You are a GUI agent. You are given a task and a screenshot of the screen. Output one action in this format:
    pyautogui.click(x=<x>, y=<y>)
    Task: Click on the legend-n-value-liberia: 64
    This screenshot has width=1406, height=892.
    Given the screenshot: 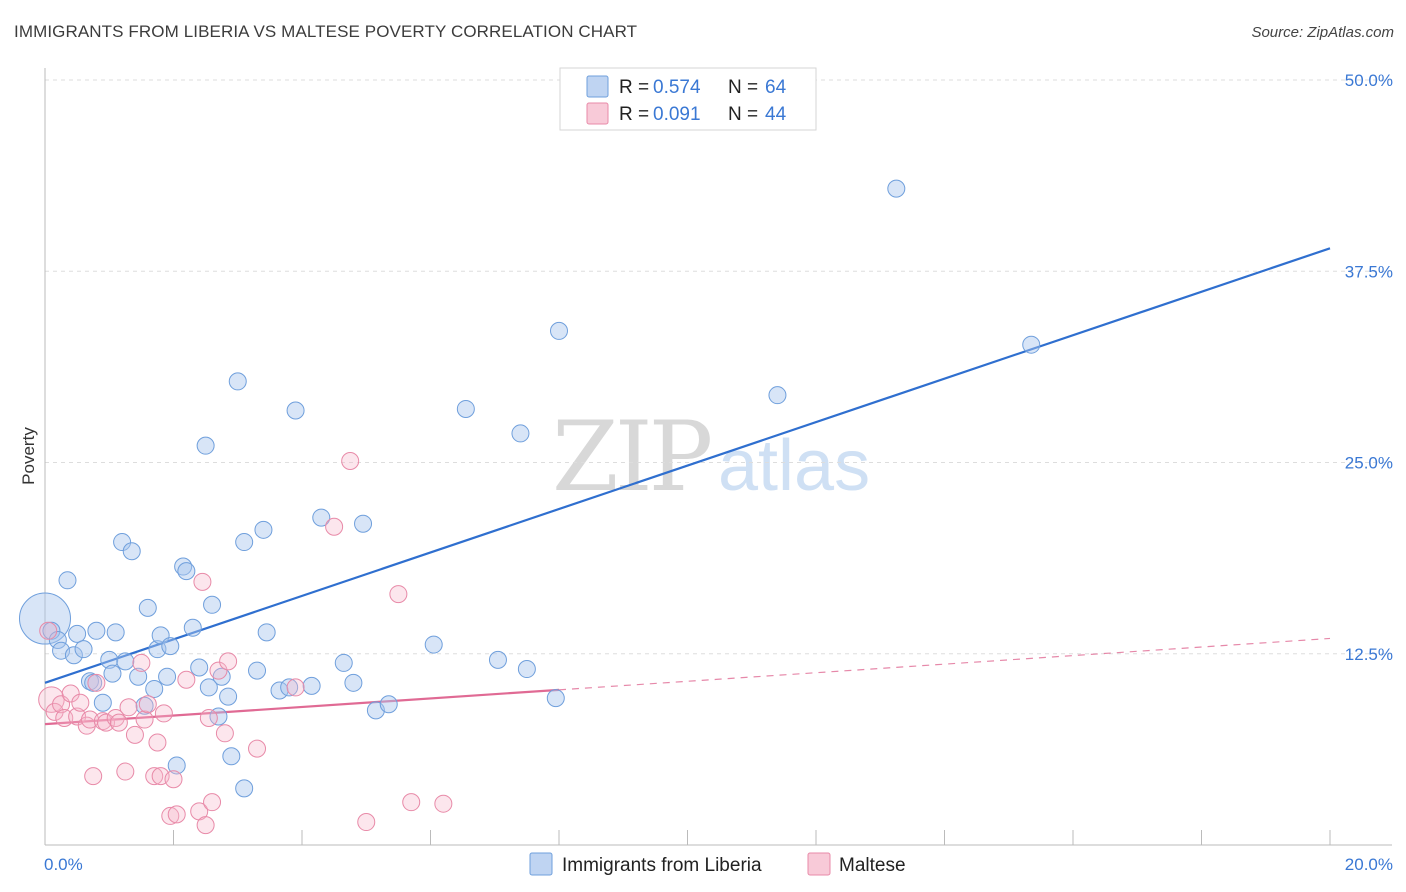 What is the action you would take?
    pyautogui.click(x=776, y=87)
    